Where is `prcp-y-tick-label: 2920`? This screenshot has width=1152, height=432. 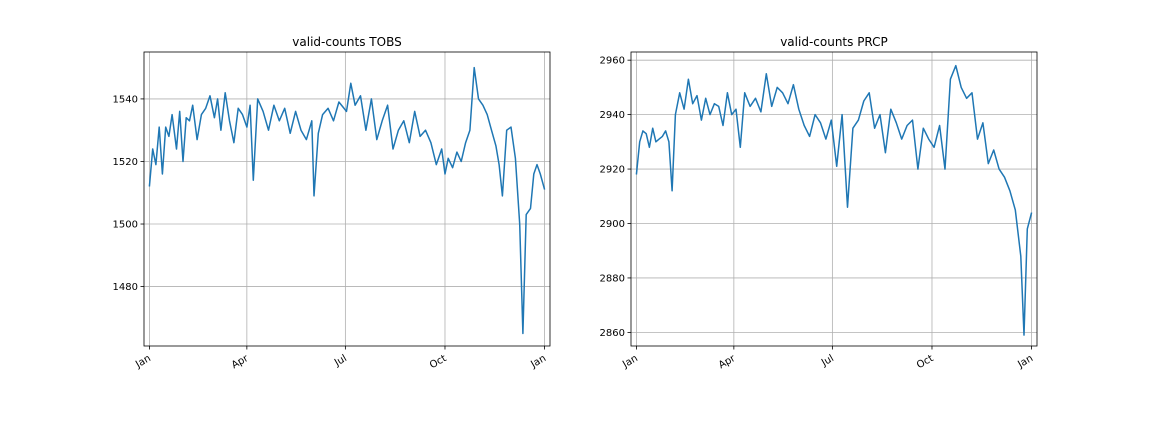
prcp-y-tick-label: 2920 is located at coordinates (612, 170).